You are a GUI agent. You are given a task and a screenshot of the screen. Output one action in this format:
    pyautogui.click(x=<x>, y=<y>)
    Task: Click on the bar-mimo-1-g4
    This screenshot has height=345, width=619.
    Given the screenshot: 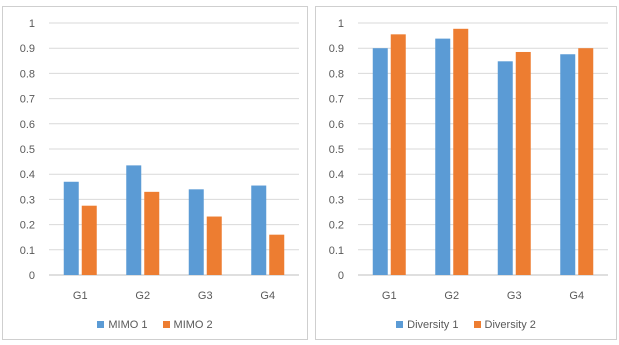 What is the action you would take?
    pyautogui.click(x=259, y=230)
    